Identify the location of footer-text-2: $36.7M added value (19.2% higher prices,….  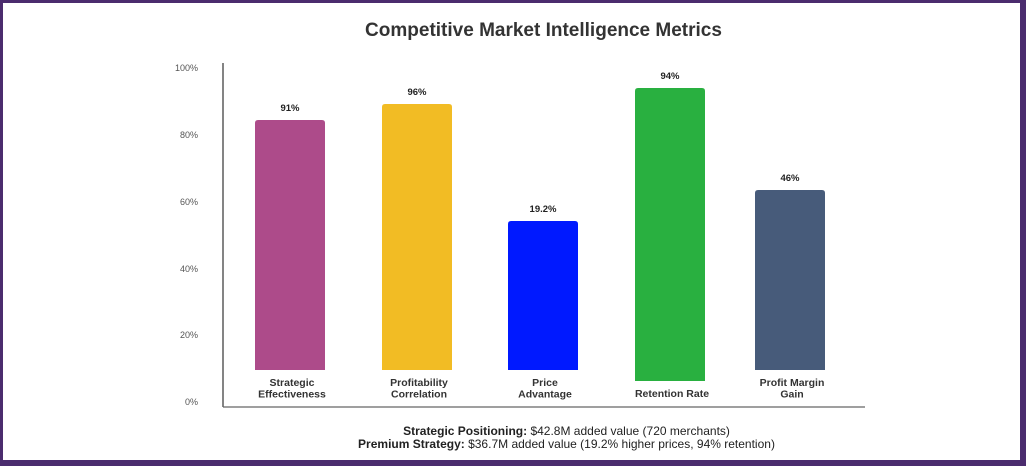
(619, 444).